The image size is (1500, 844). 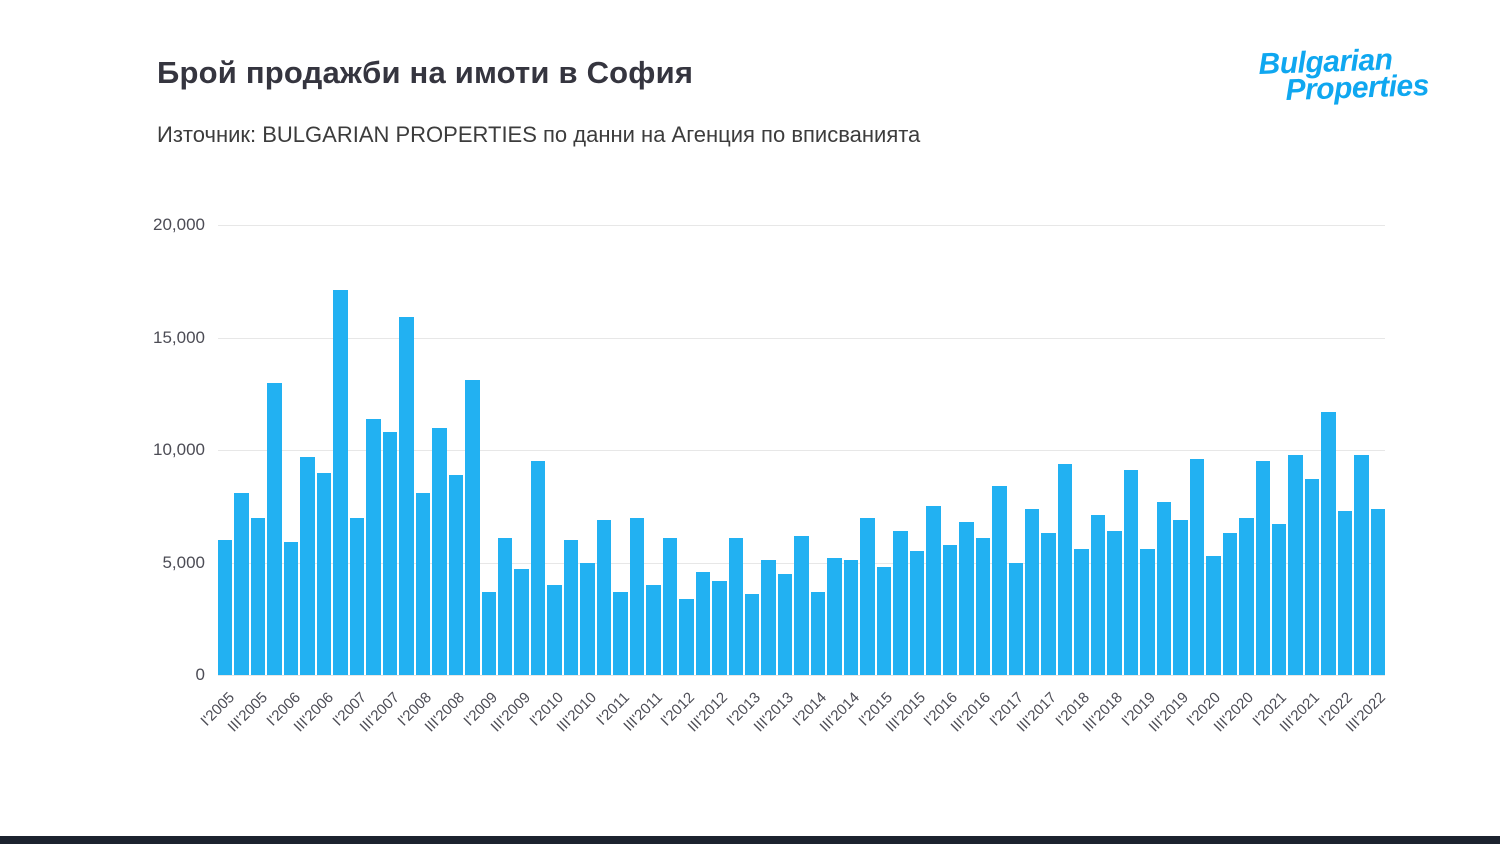 What do you see at coordinates (102, 449) in the screenshot?
I see `y-axis-labels: 0 5,000 10,000 15,000 20,000` at bounding box center [102, 449].